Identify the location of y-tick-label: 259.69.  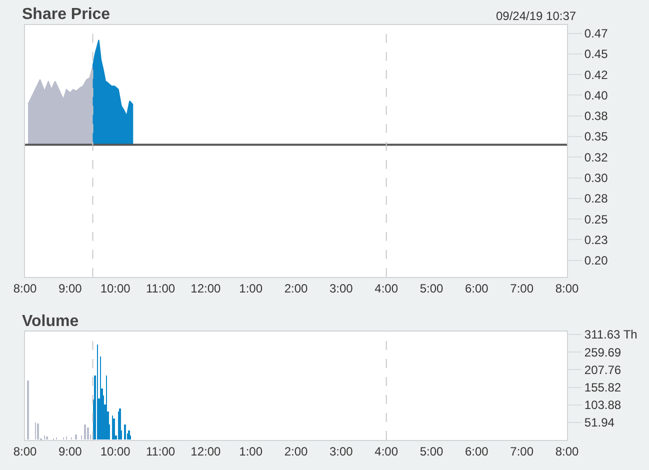
(603, 352).